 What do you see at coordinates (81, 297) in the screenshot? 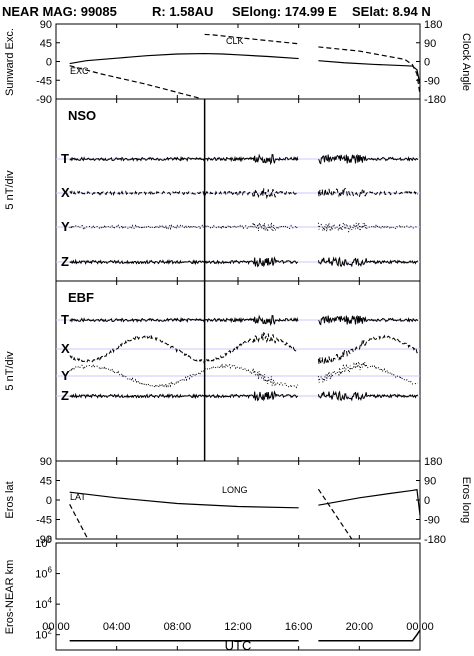
I see `ebf-title: EBF` at bounding box center [81, 297].